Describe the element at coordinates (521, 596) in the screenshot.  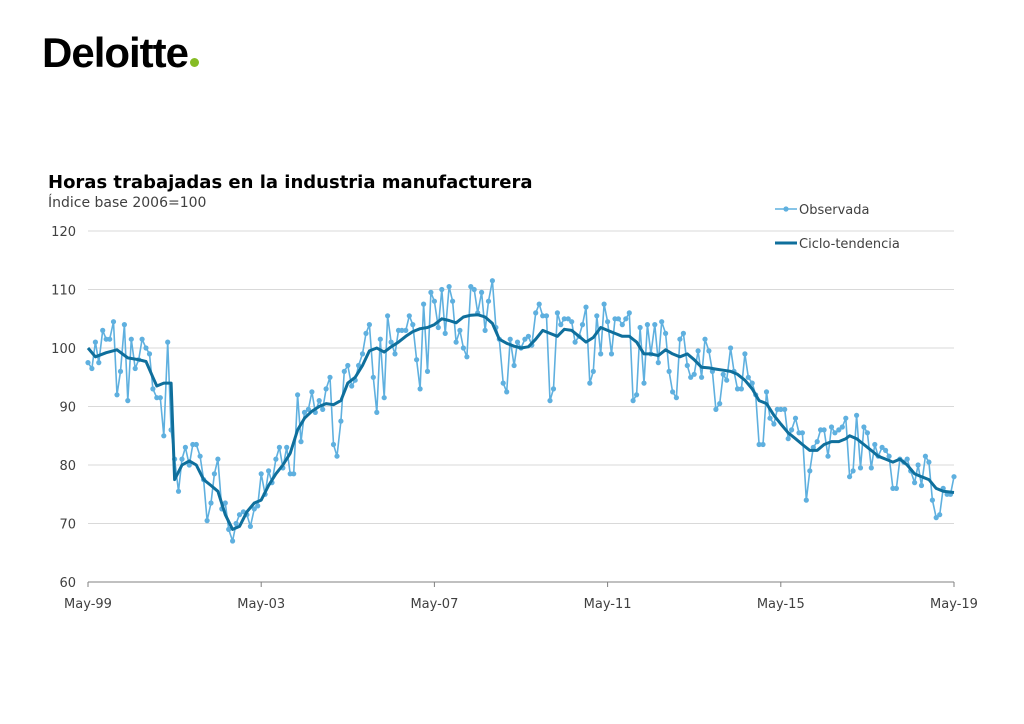
I see `x-axis: May-99 May-03 May-07 May-11 May-15 May-19` at that location.